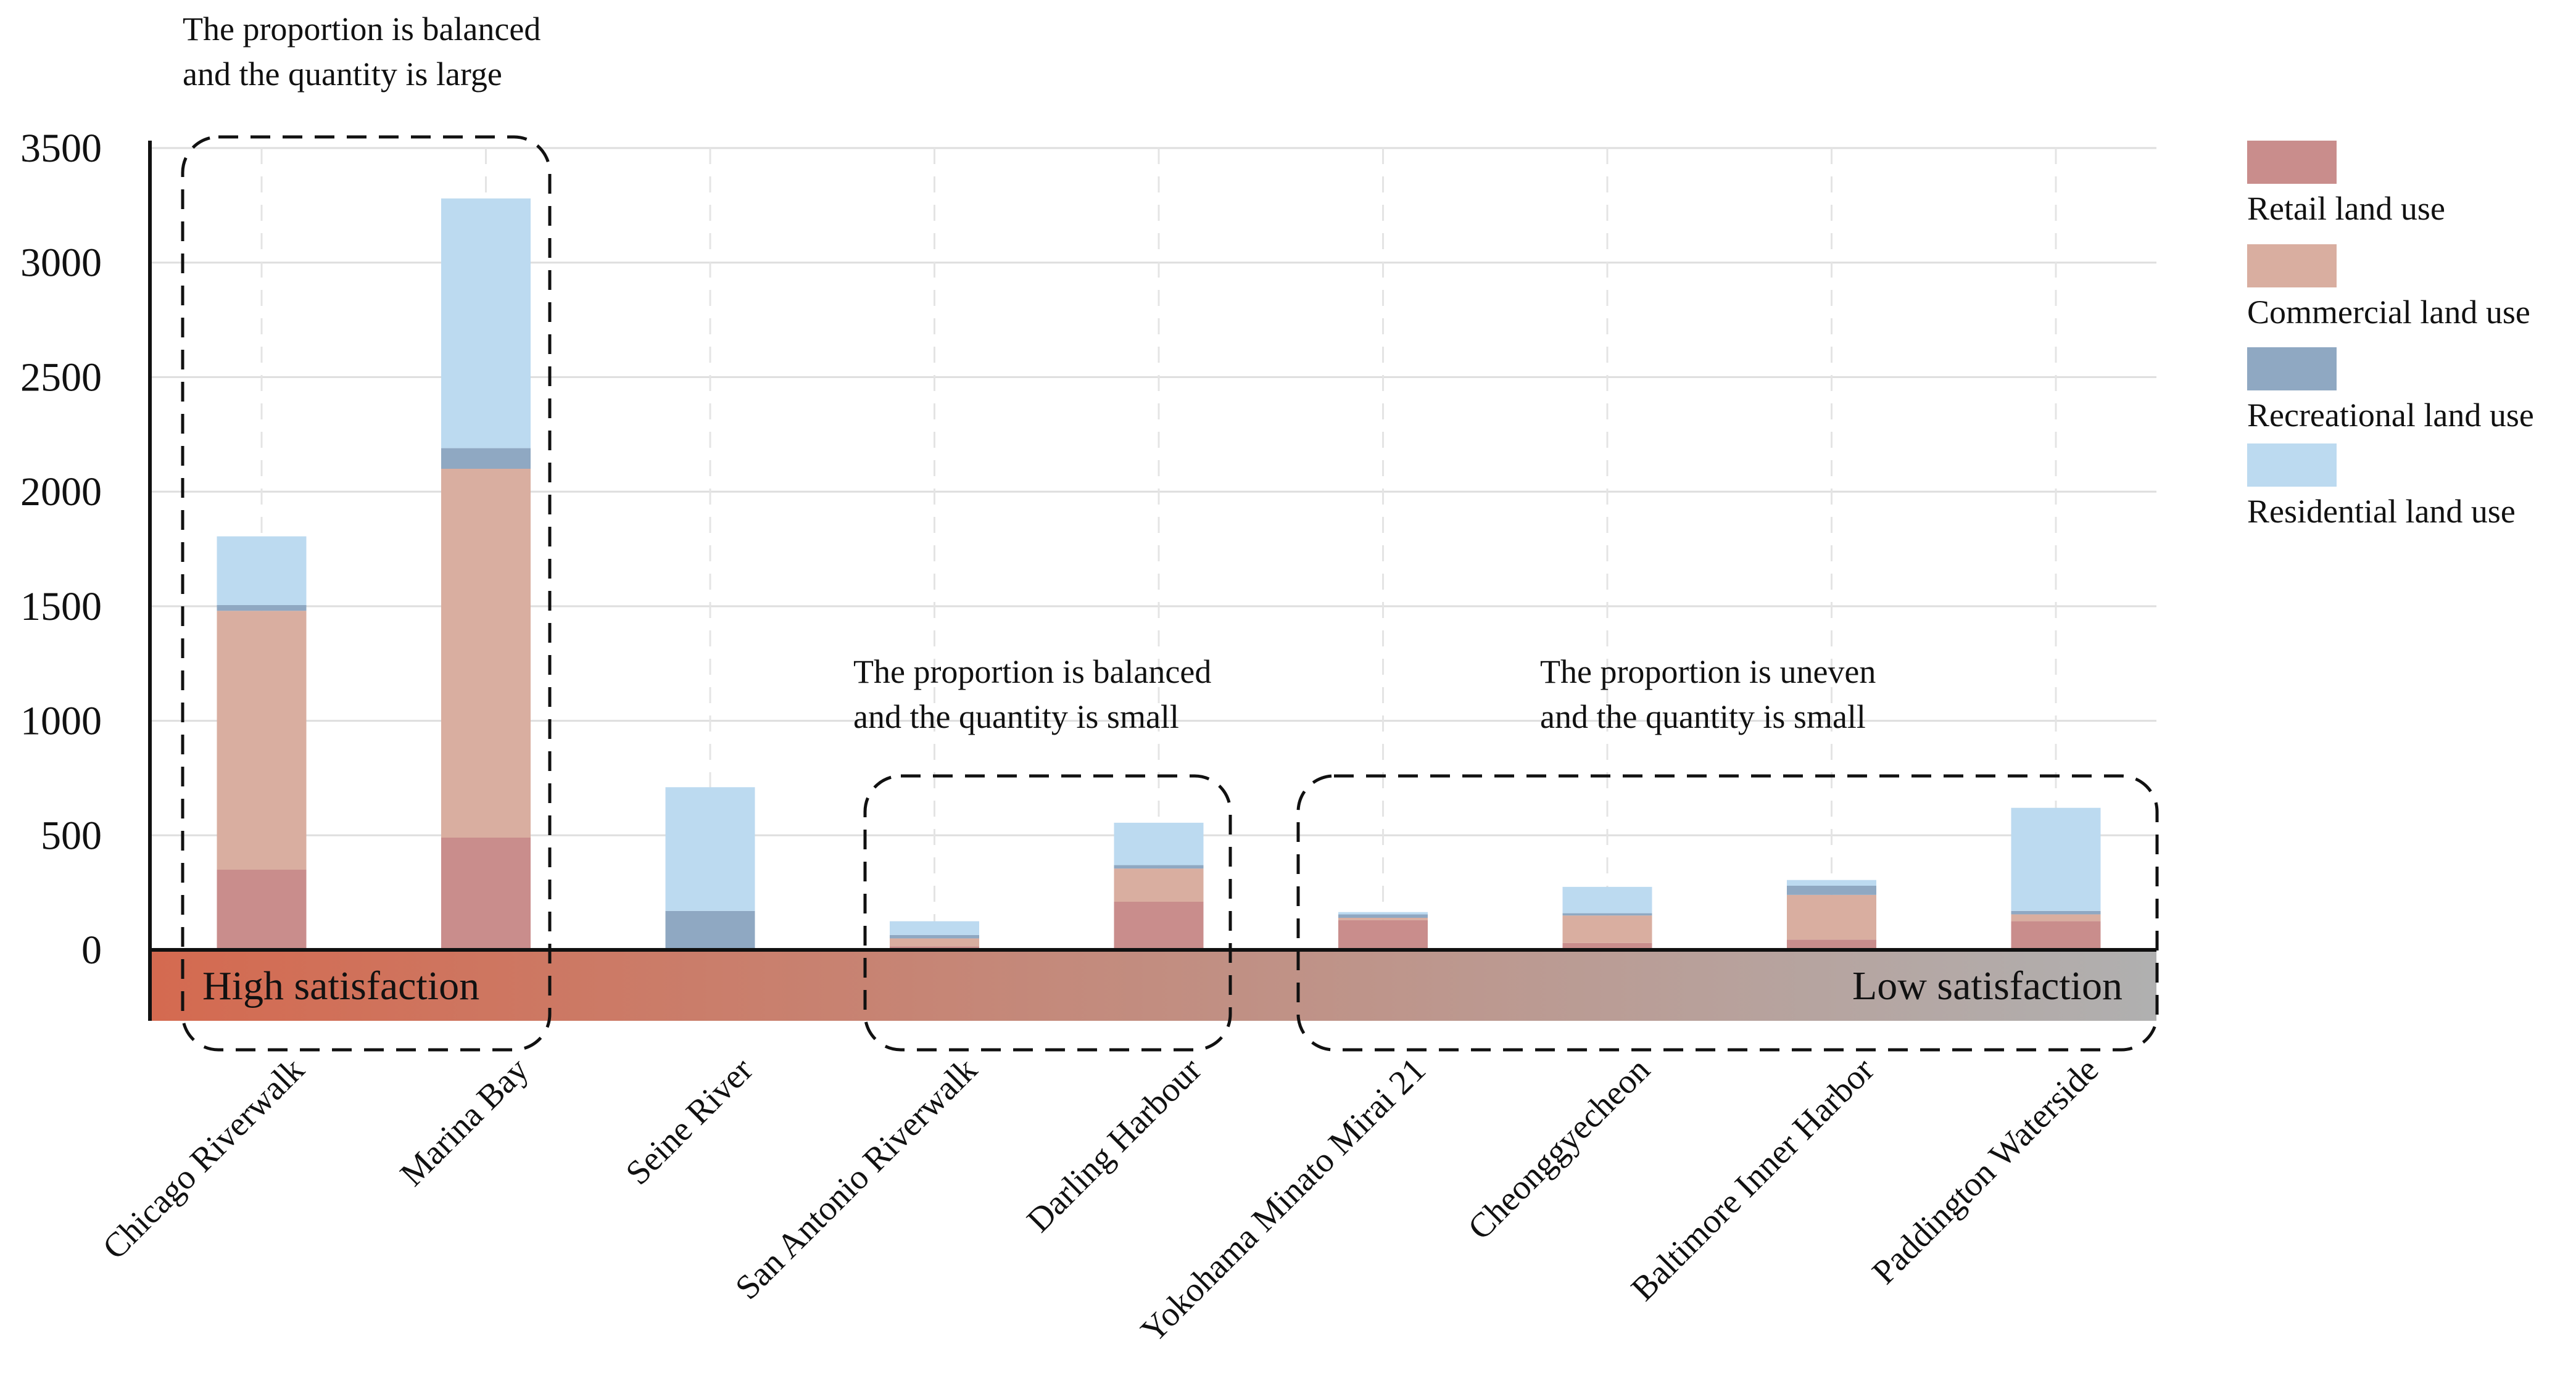 The width and height of the screenshot is (2576, 1373). Describe the element at coordinates (1114, 1145) in the screenshot. I see `category-label: Darling Harbour` at that location.